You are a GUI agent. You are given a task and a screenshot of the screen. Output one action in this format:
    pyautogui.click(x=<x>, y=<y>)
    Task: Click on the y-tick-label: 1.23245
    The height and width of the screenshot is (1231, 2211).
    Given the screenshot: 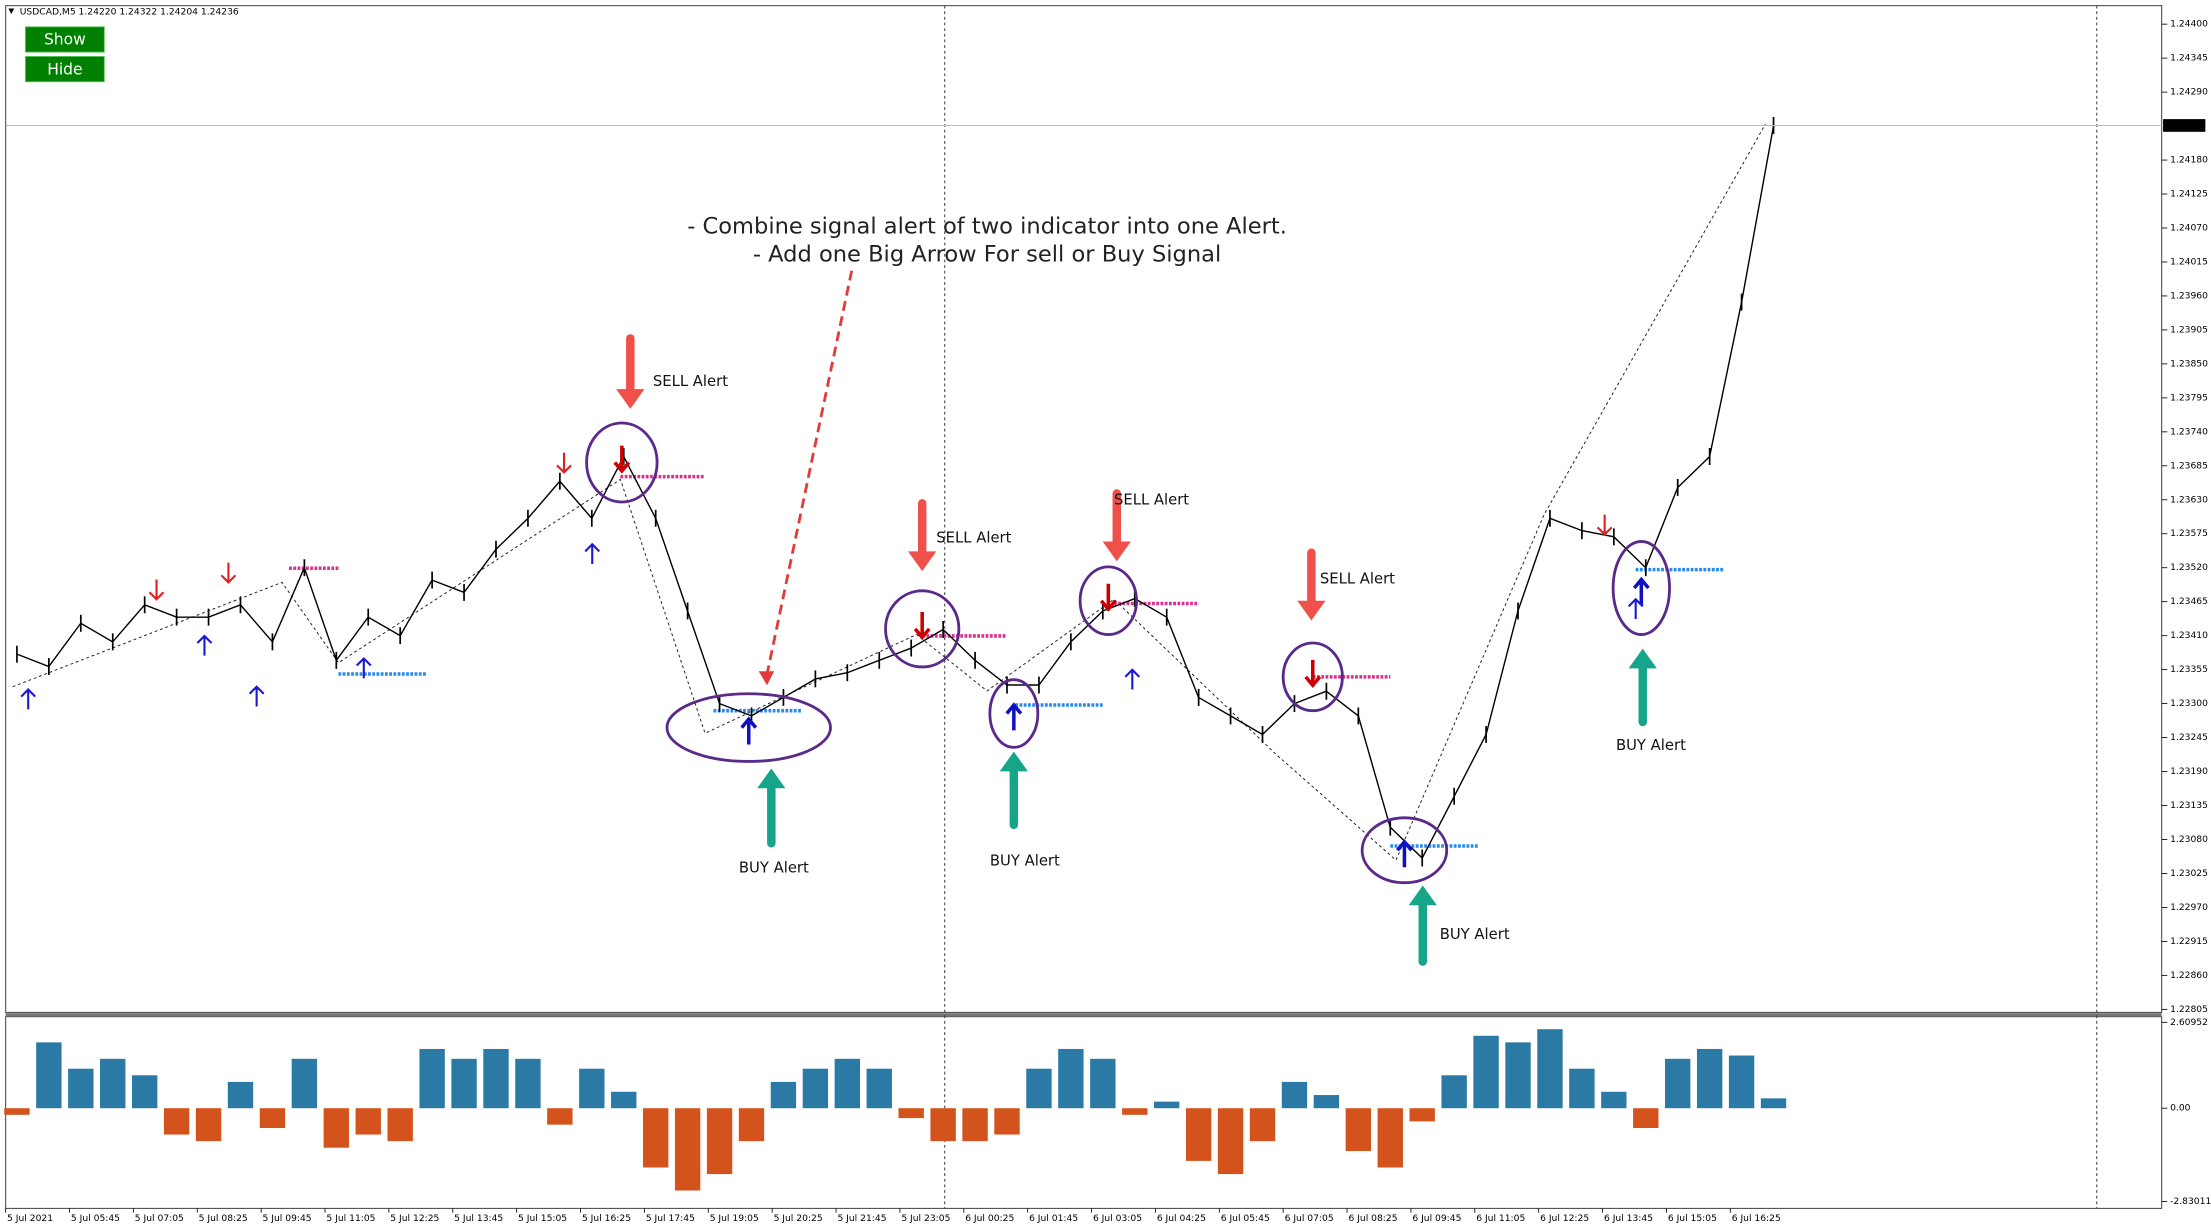 What is the action you would take?
    pyautogui.click(x=2189, y=737)
    